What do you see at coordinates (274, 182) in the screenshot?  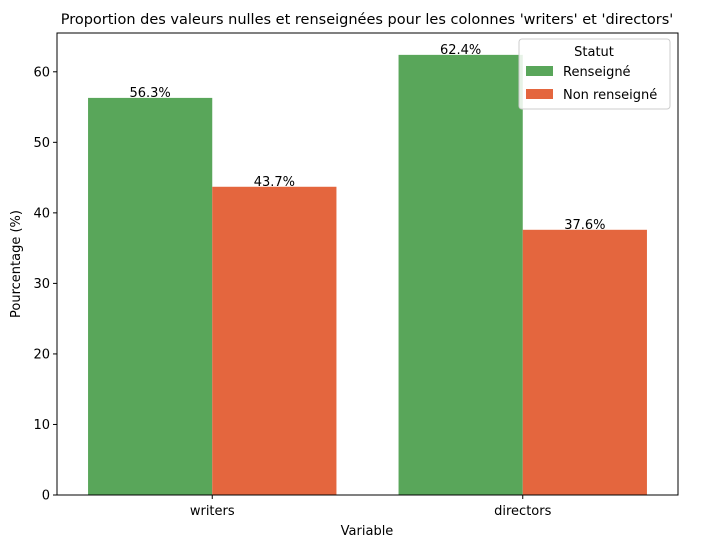 I see `data-label-writers-s1: 43.7%` at bounding box center [274, 182].